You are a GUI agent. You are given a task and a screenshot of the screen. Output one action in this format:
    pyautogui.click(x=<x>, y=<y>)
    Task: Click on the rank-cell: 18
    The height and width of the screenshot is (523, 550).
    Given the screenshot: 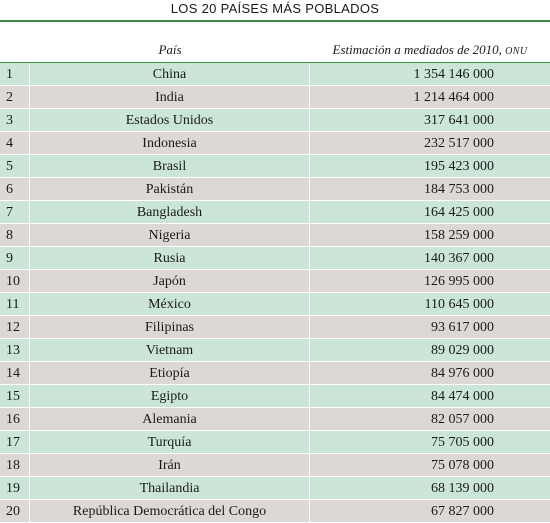 What is the action you would take?
    pyautogui.click(x=15, y=465)
    